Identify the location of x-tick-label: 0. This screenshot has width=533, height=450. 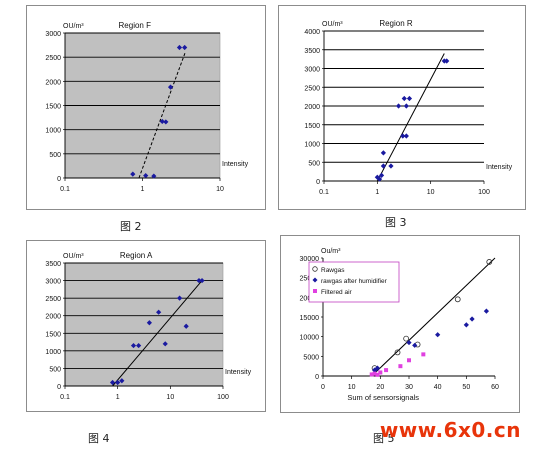
(323, 387).